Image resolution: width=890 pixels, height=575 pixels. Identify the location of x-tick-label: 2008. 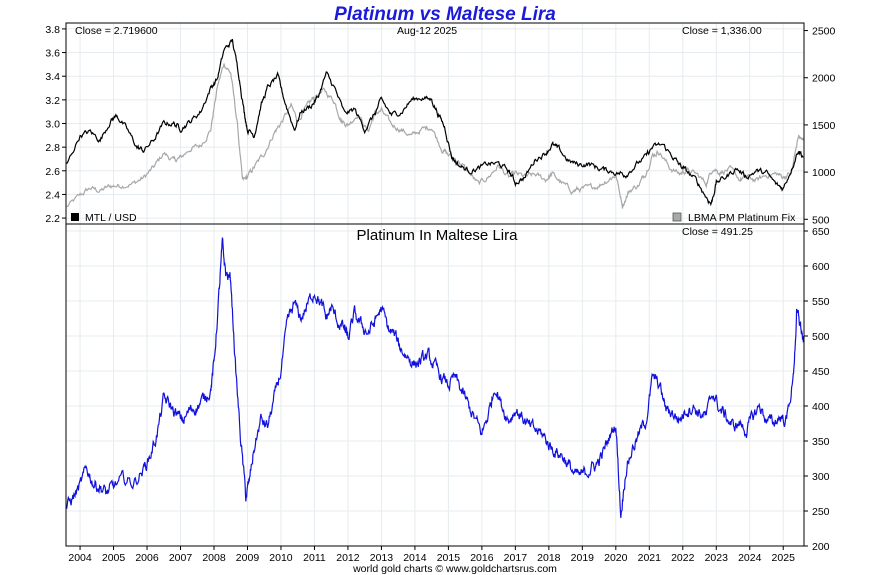
(214, 558).